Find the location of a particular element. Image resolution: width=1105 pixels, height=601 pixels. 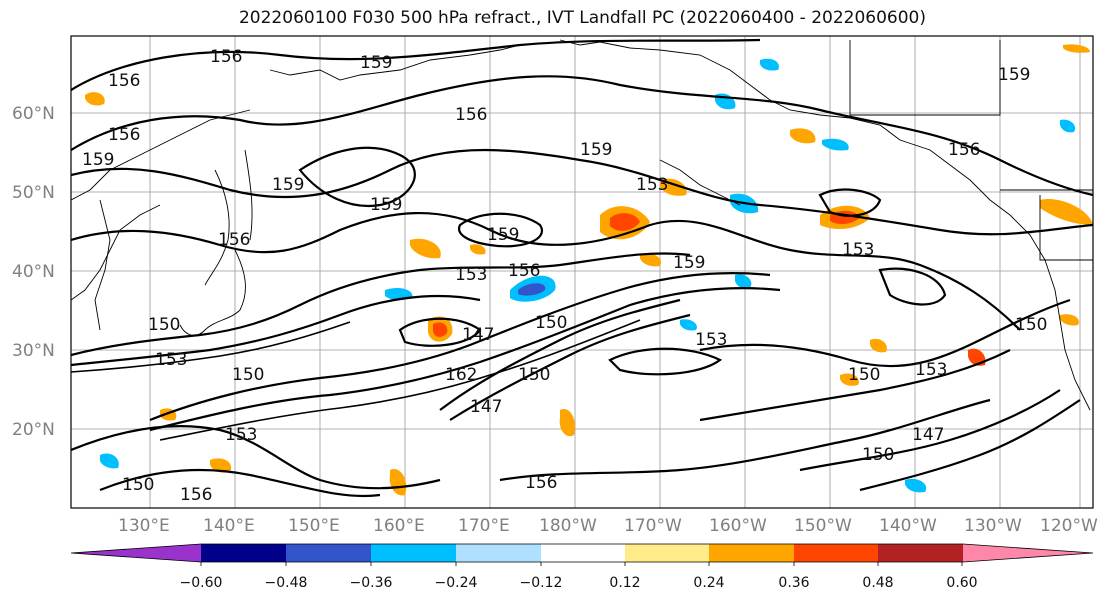

colorbar-tick-label: −0.24 is located at coordinates (456, 583).